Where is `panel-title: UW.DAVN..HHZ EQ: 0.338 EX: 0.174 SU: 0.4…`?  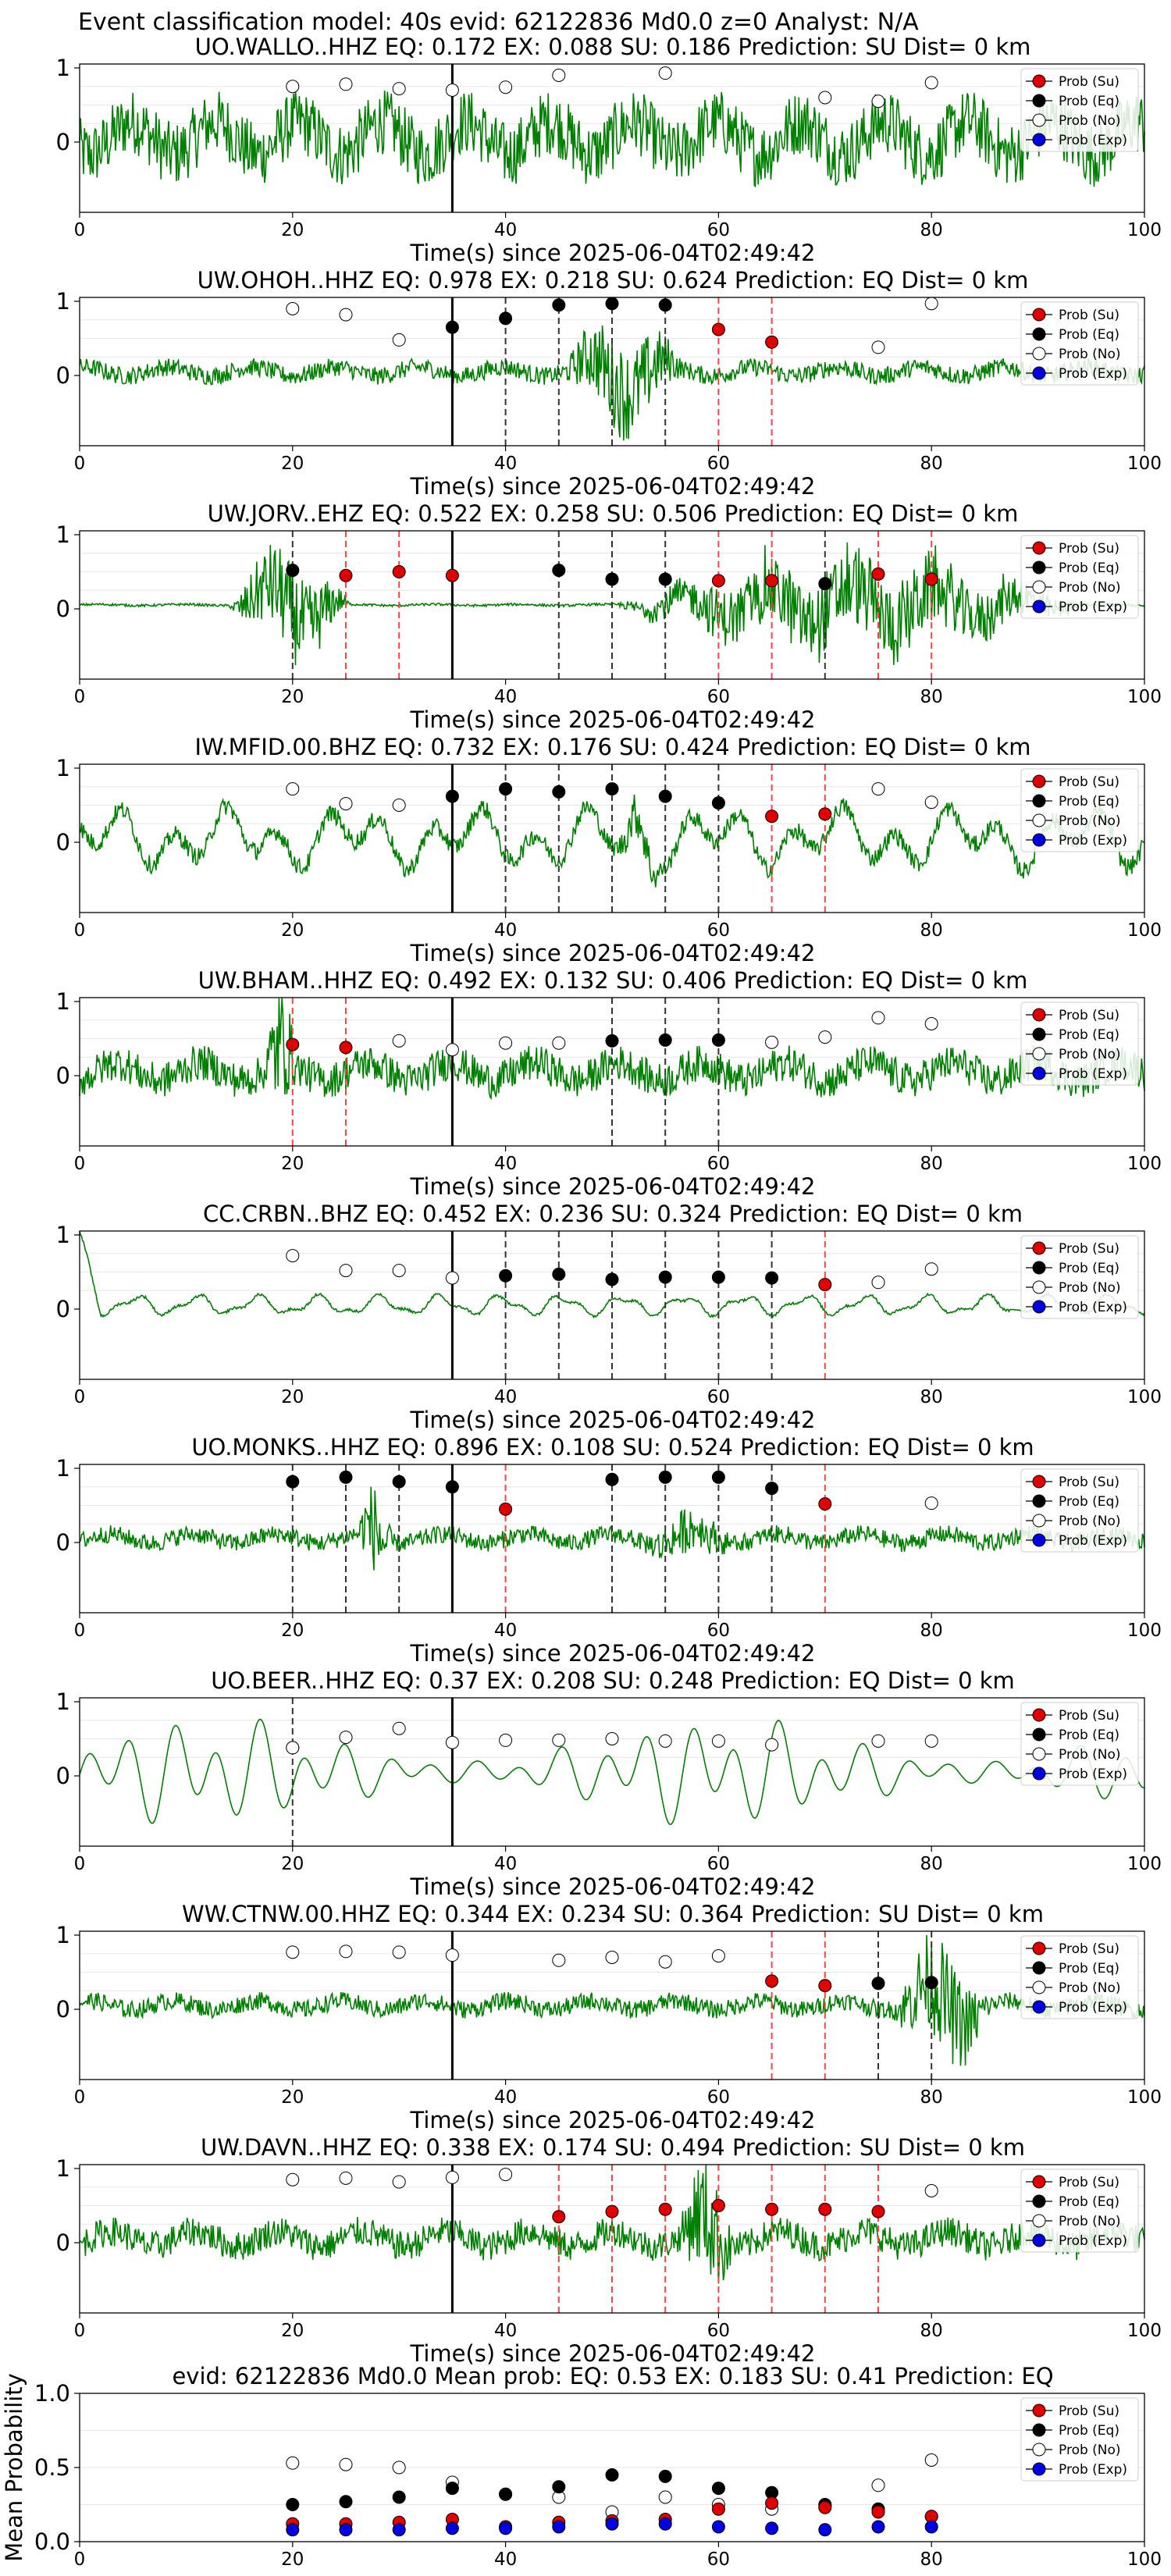 panel-title: UW.DAVN..HHZ EQ: 0.338 EX: 0.174 SU: 0.4… is located at coordinates (613, 2147).